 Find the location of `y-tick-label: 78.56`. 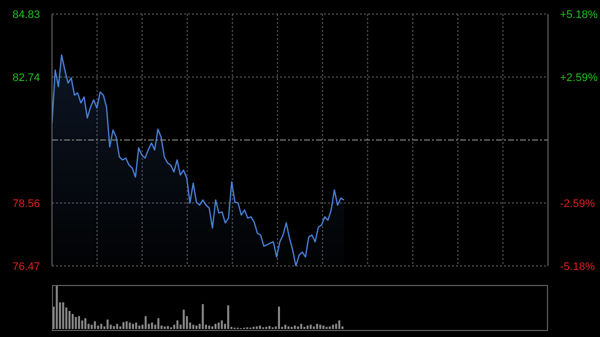

y-tick-label: 78.56 is located at coordinates (26, 204).